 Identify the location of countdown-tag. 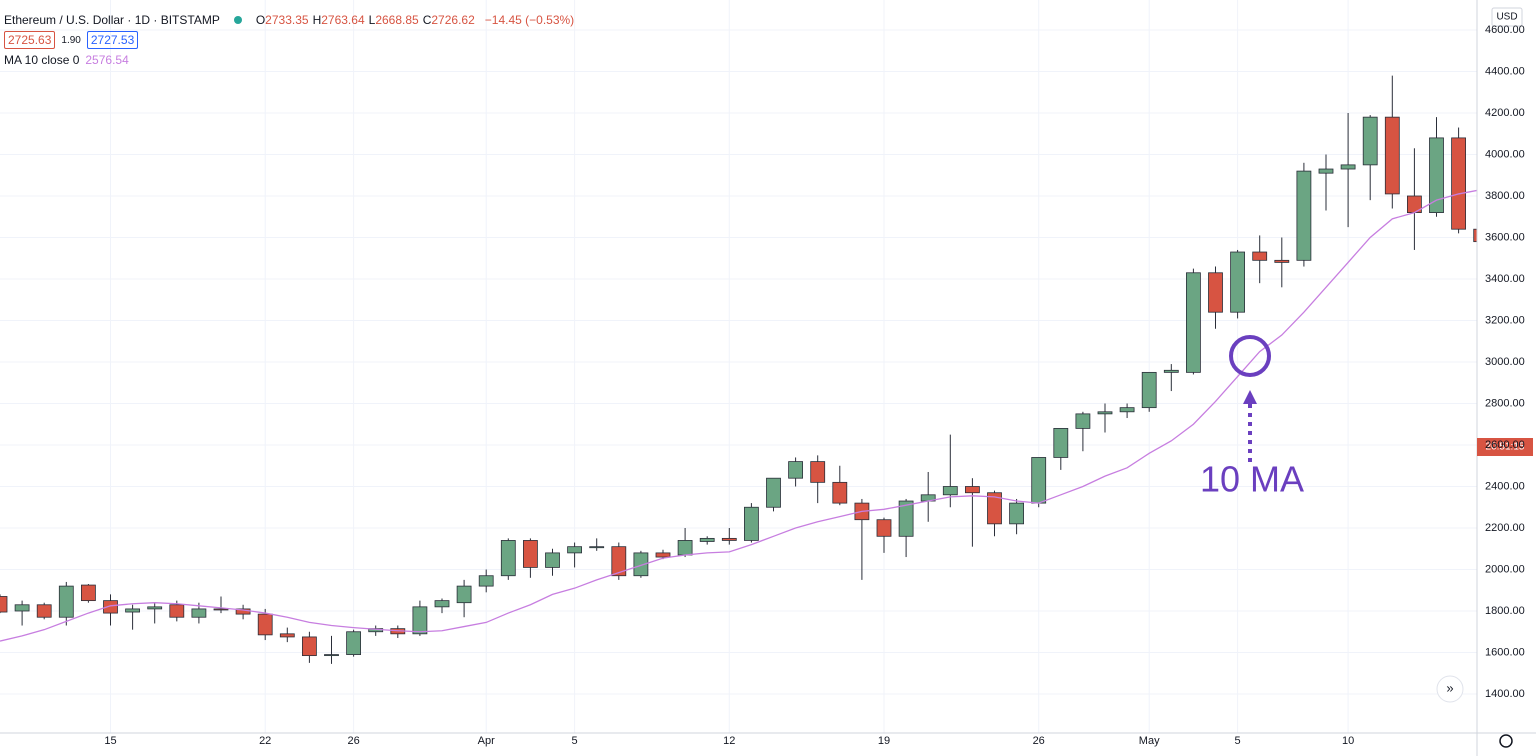
(1505, 447).